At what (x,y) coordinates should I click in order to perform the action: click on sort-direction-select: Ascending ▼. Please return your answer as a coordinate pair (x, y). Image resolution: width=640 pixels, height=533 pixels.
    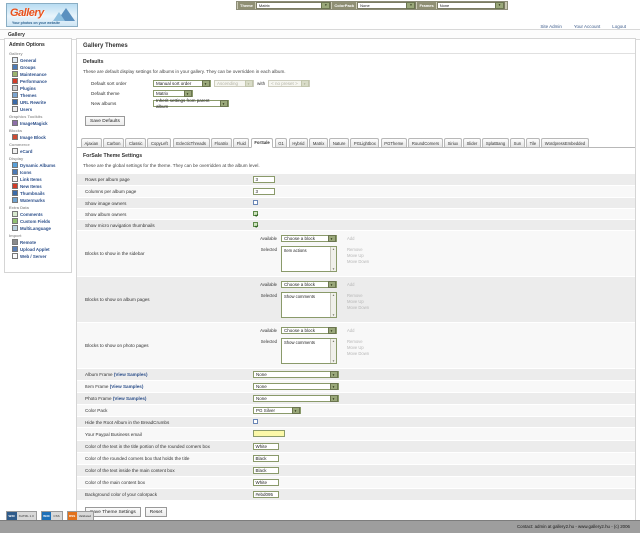
    Looking at the image, I should click on (234, 83).